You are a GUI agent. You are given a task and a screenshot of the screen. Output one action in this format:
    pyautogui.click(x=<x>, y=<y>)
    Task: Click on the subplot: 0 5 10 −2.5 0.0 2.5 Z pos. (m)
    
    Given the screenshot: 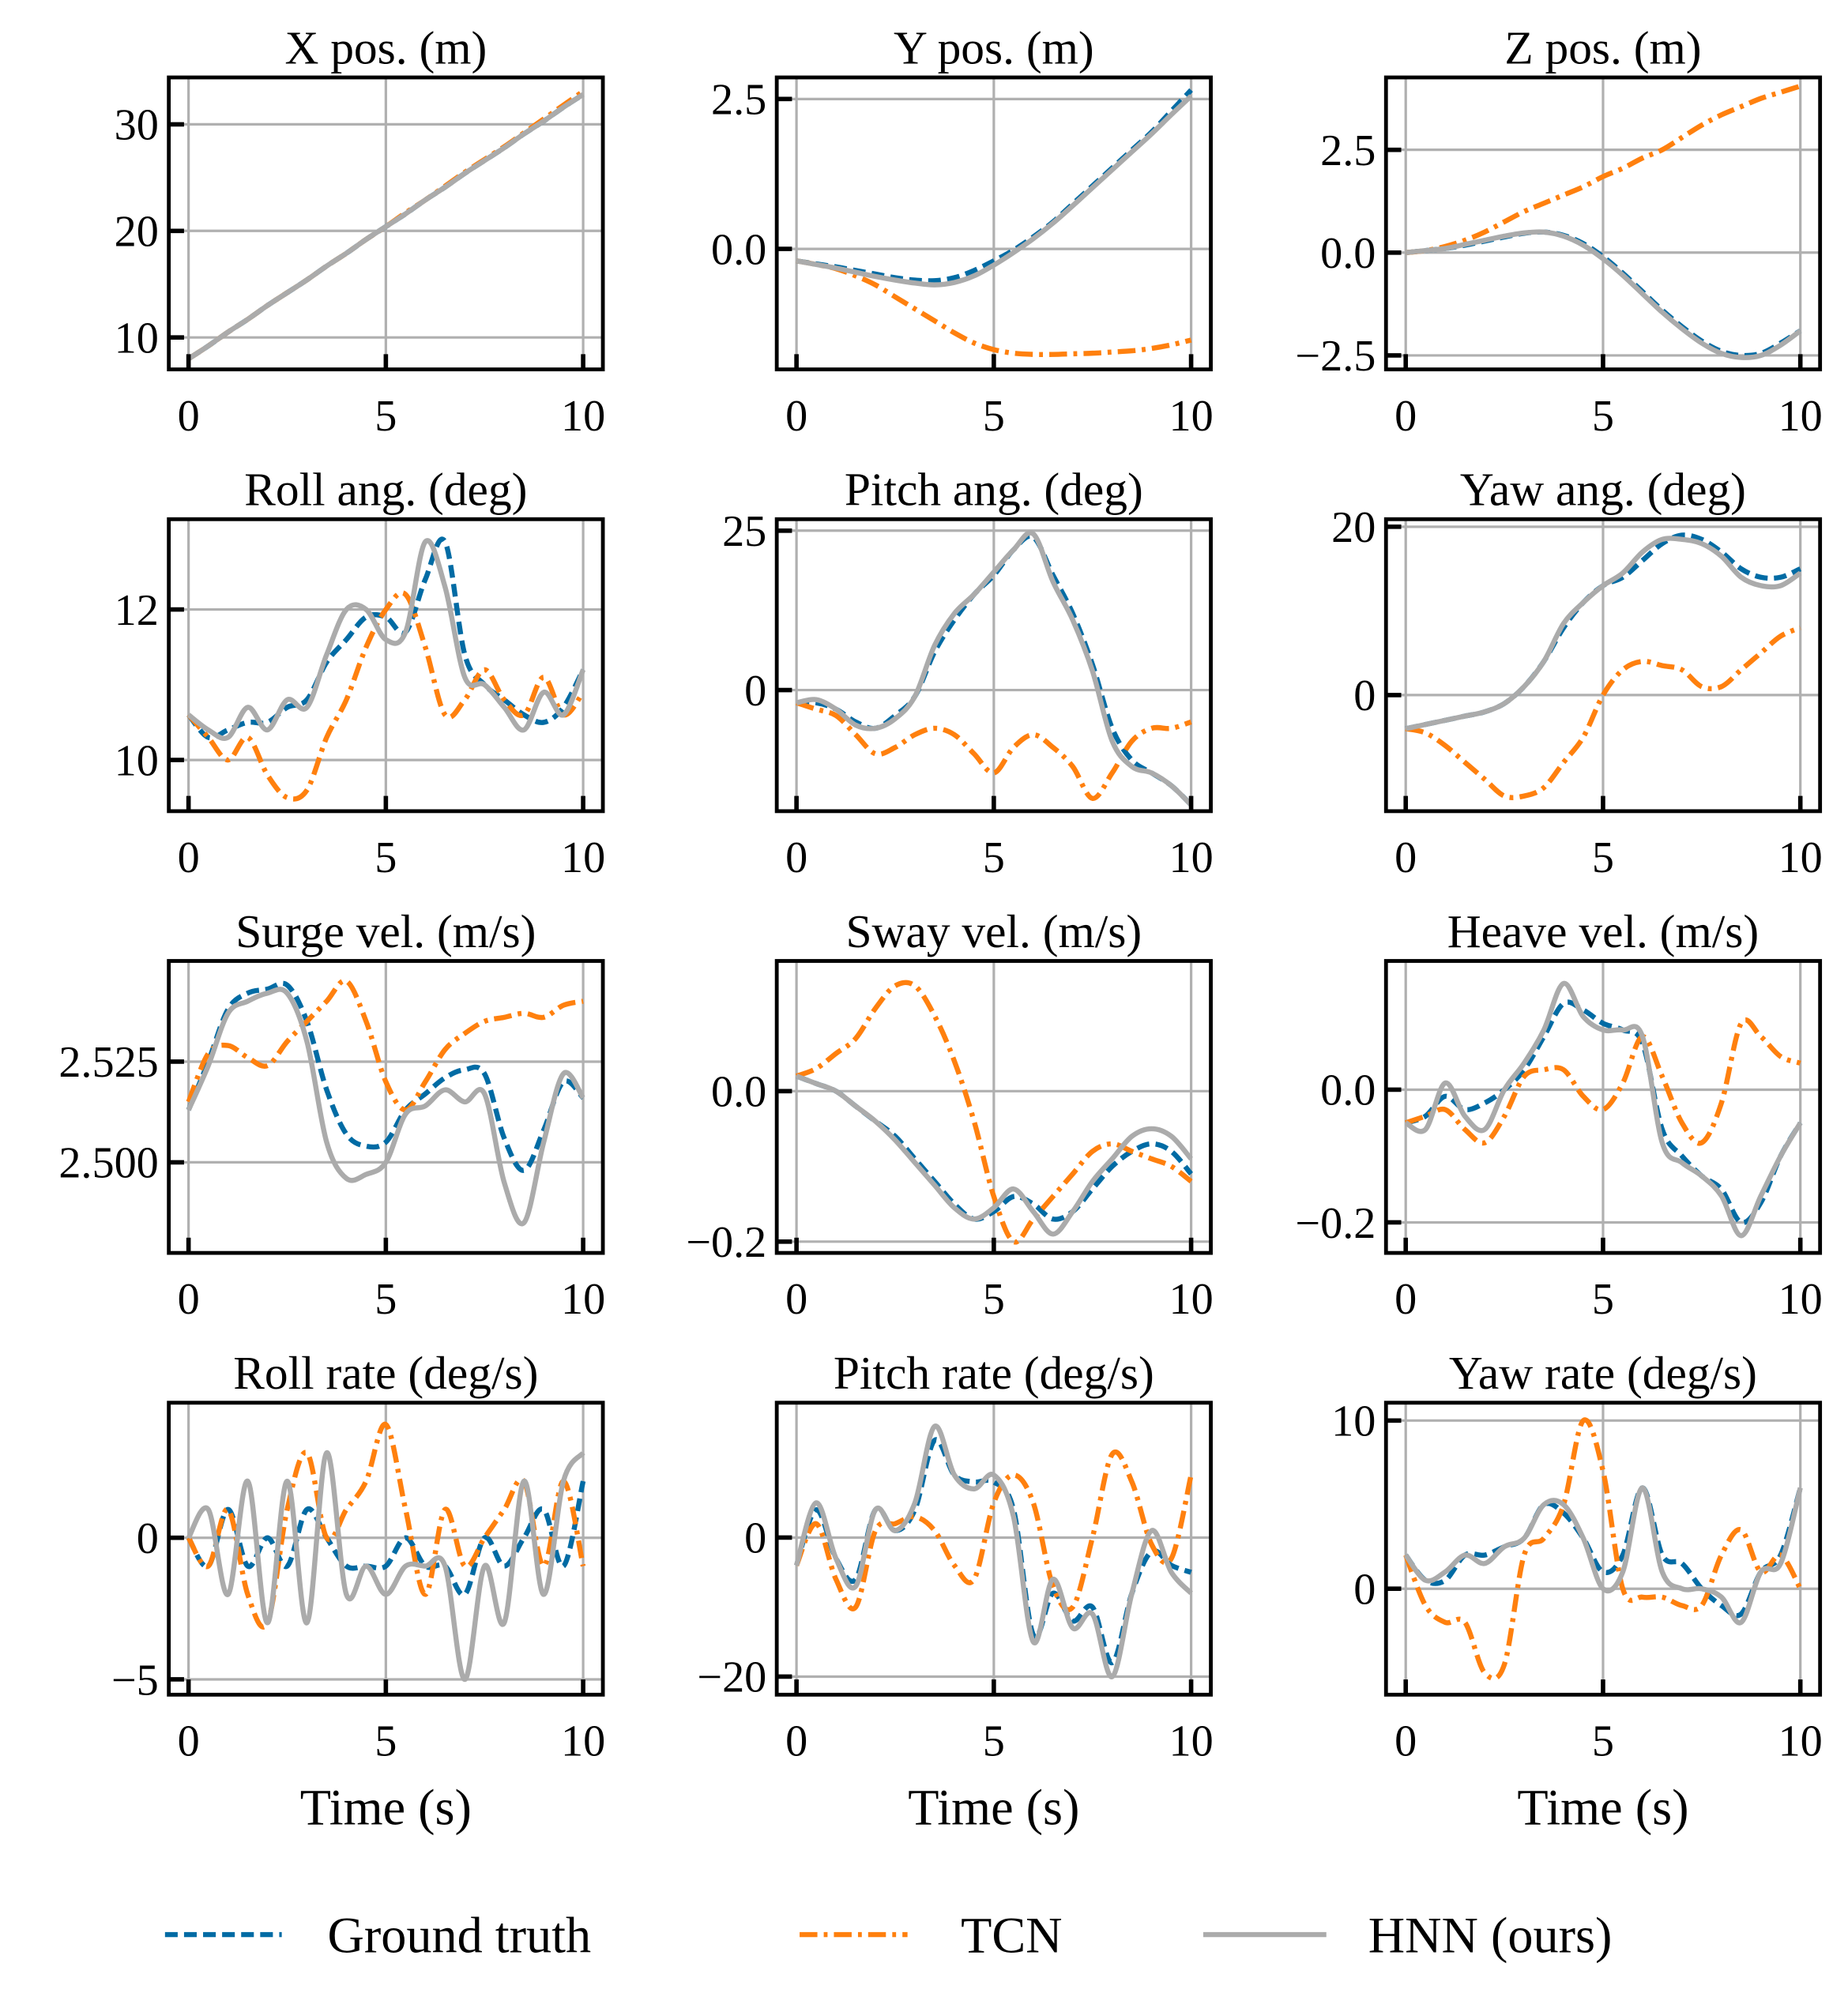 What is the action you would take?
    pyautogui.click(x=1558, y=231)
    